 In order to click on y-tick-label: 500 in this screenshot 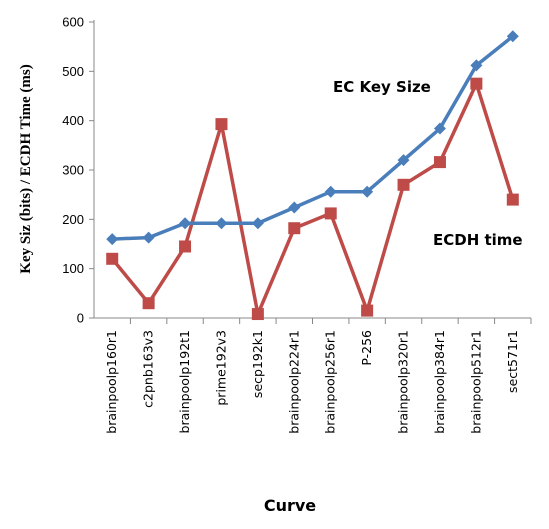, I will do `click(73, 71)`.